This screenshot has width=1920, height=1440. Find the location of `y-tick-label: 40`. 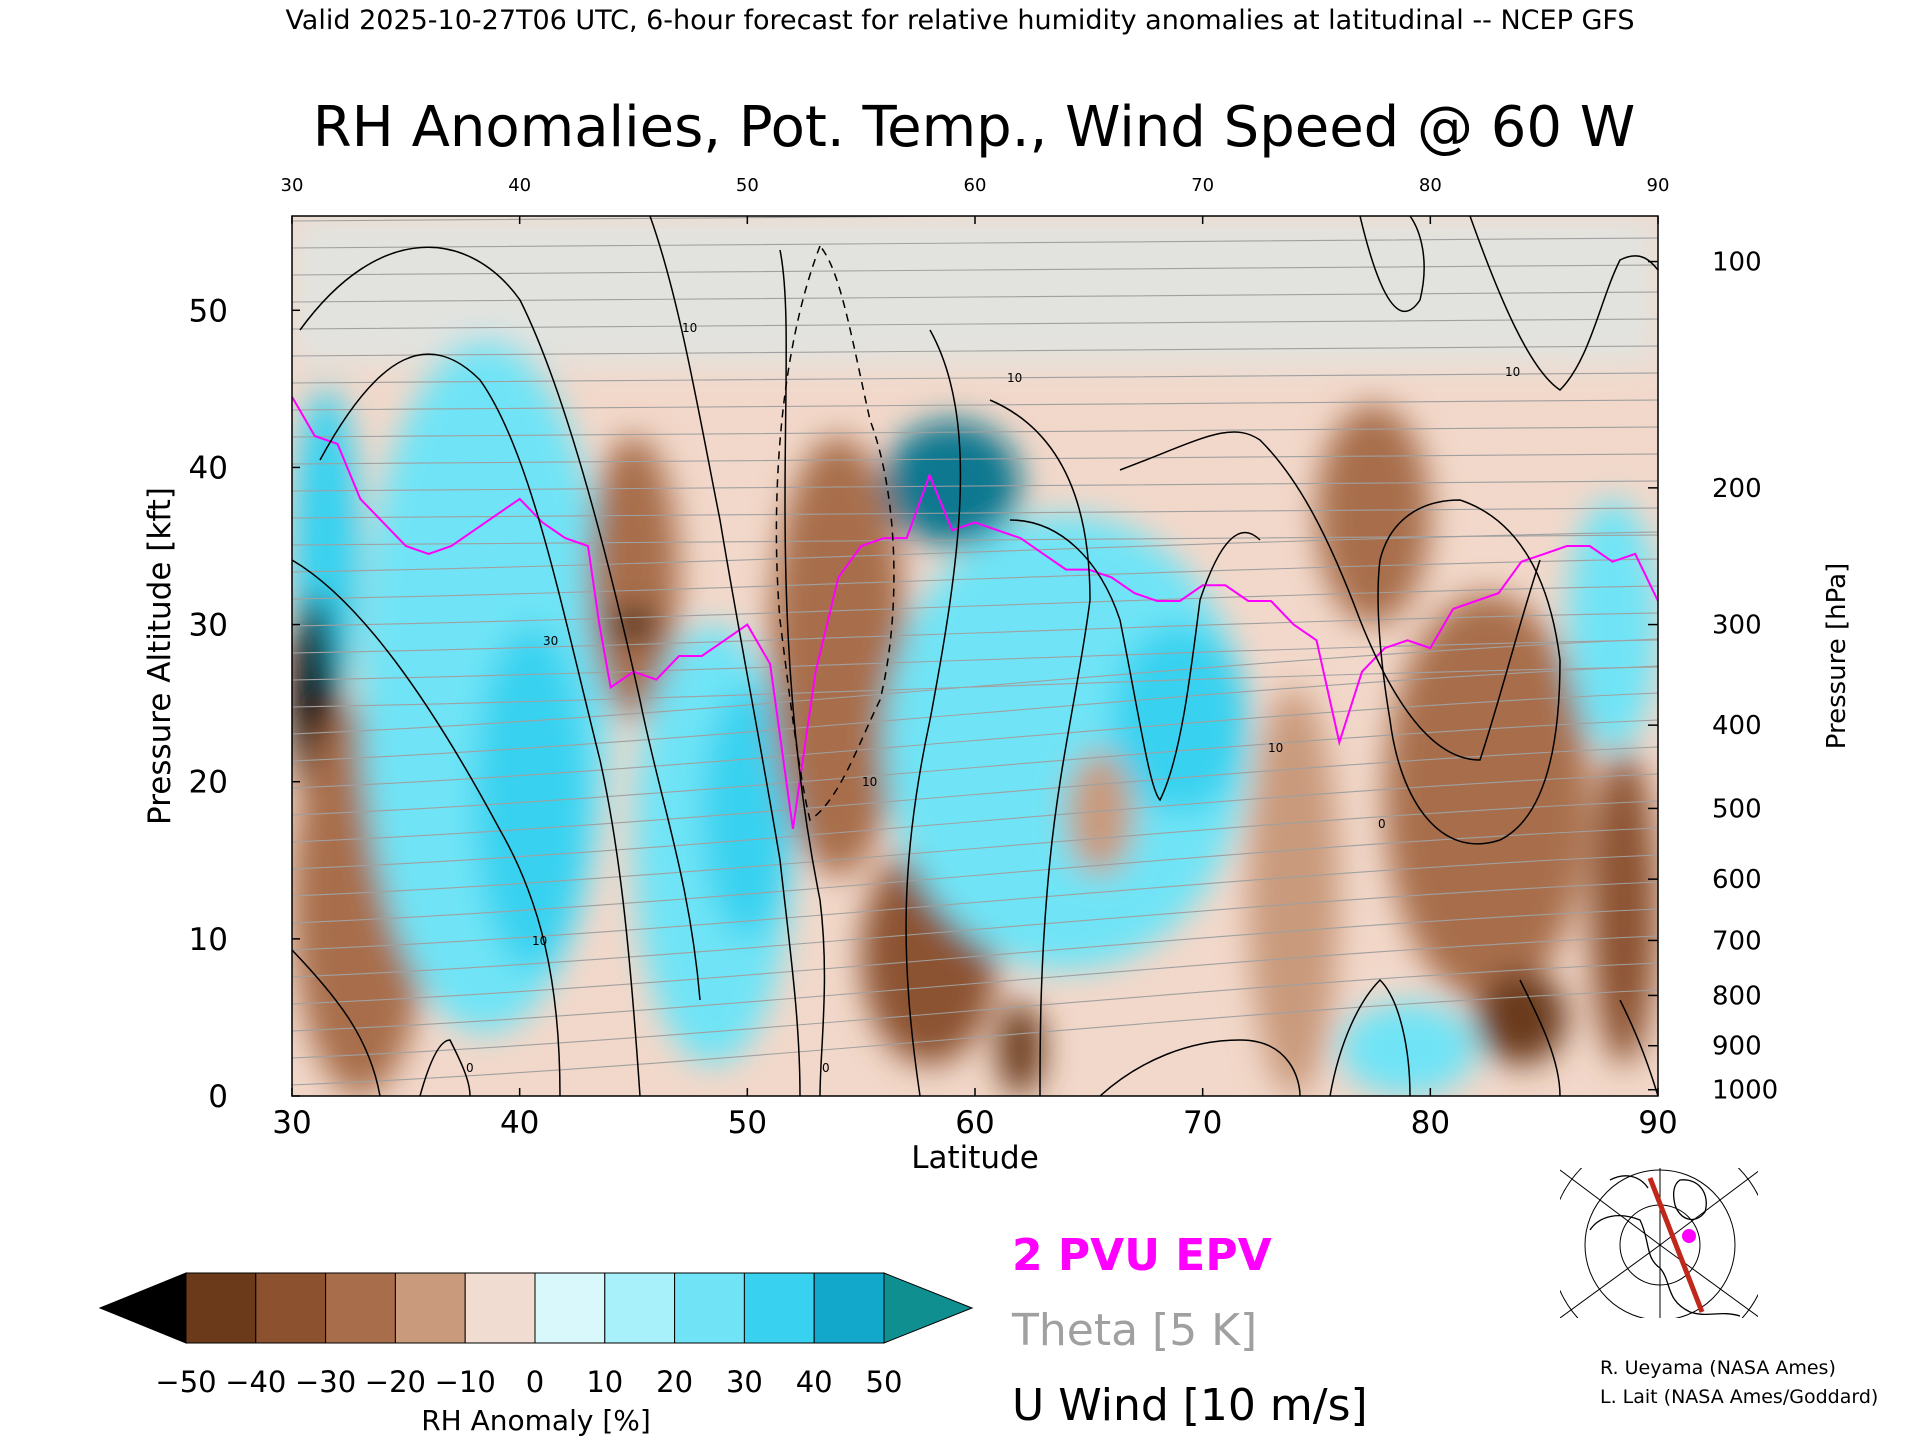

y-tick-label: 40 is located at coordinates (208, 468).